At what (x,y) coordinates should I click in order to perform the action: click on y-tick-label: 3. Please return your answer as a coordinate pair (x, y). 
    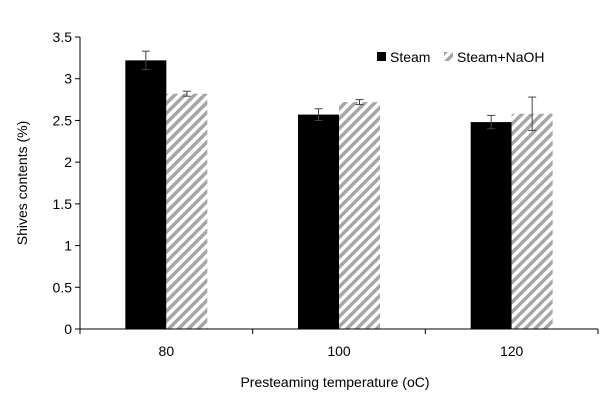
    Looking at the image, I should click on (68, 79).